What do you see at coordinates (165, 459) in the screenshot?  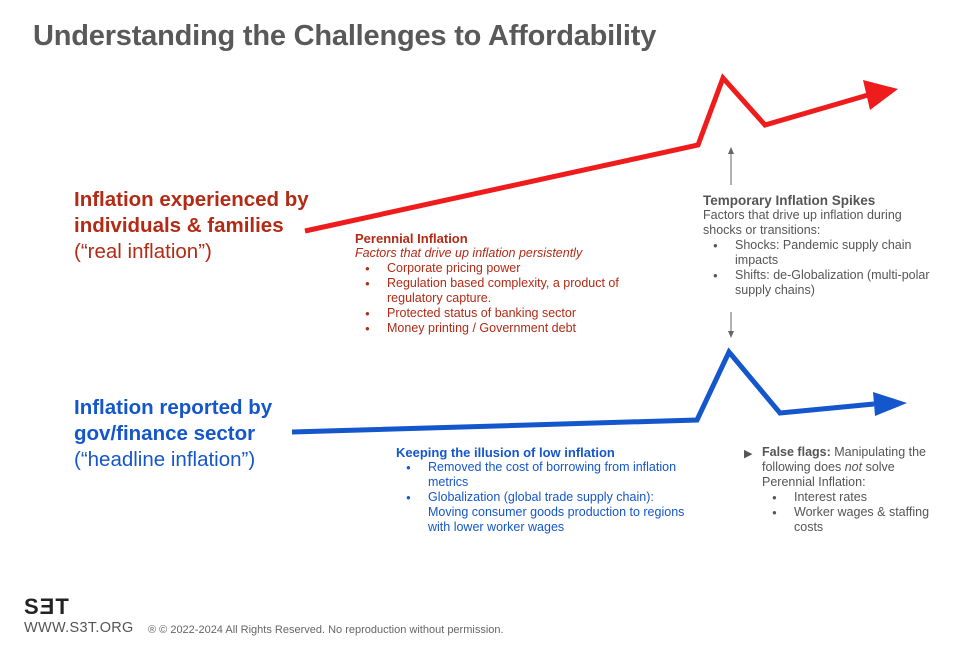 I see `headline-inflation-label-note: (“headline inflation”)` at bounding box center [165, 459].